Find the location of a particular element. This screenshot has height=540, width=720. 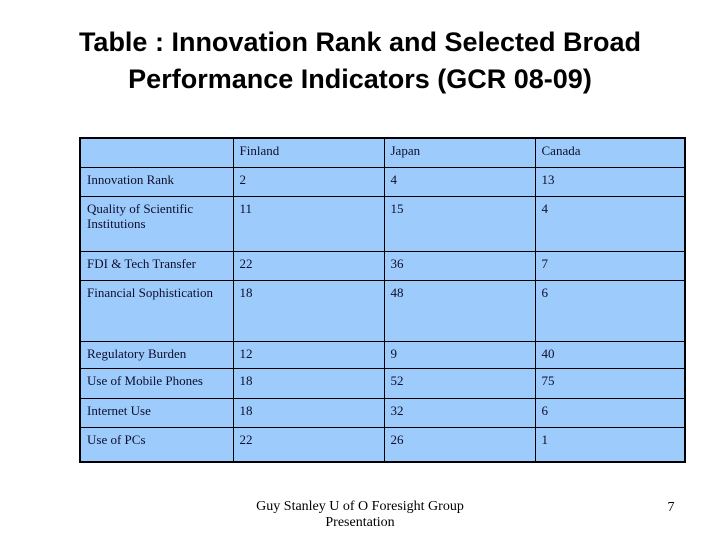

footer-credit-line-1: Guy Stanley U of O Foresight Group is located at coordinates (360, 506).